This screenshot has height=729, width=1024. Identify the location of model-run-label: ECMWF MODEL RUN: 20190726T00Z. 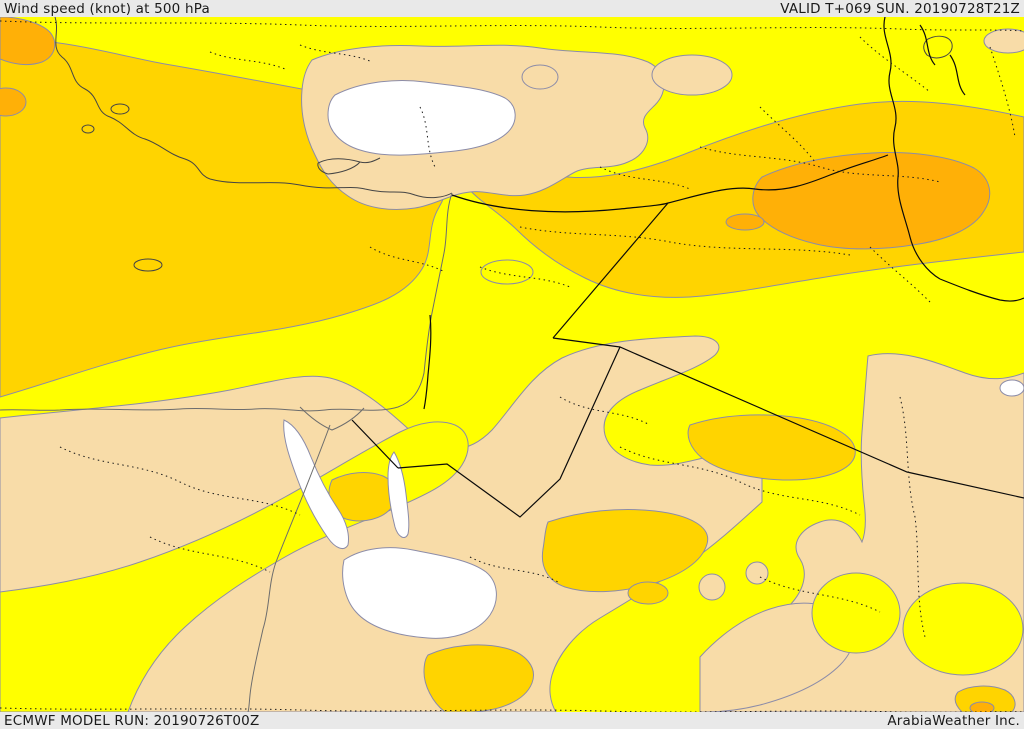
(132, 720).